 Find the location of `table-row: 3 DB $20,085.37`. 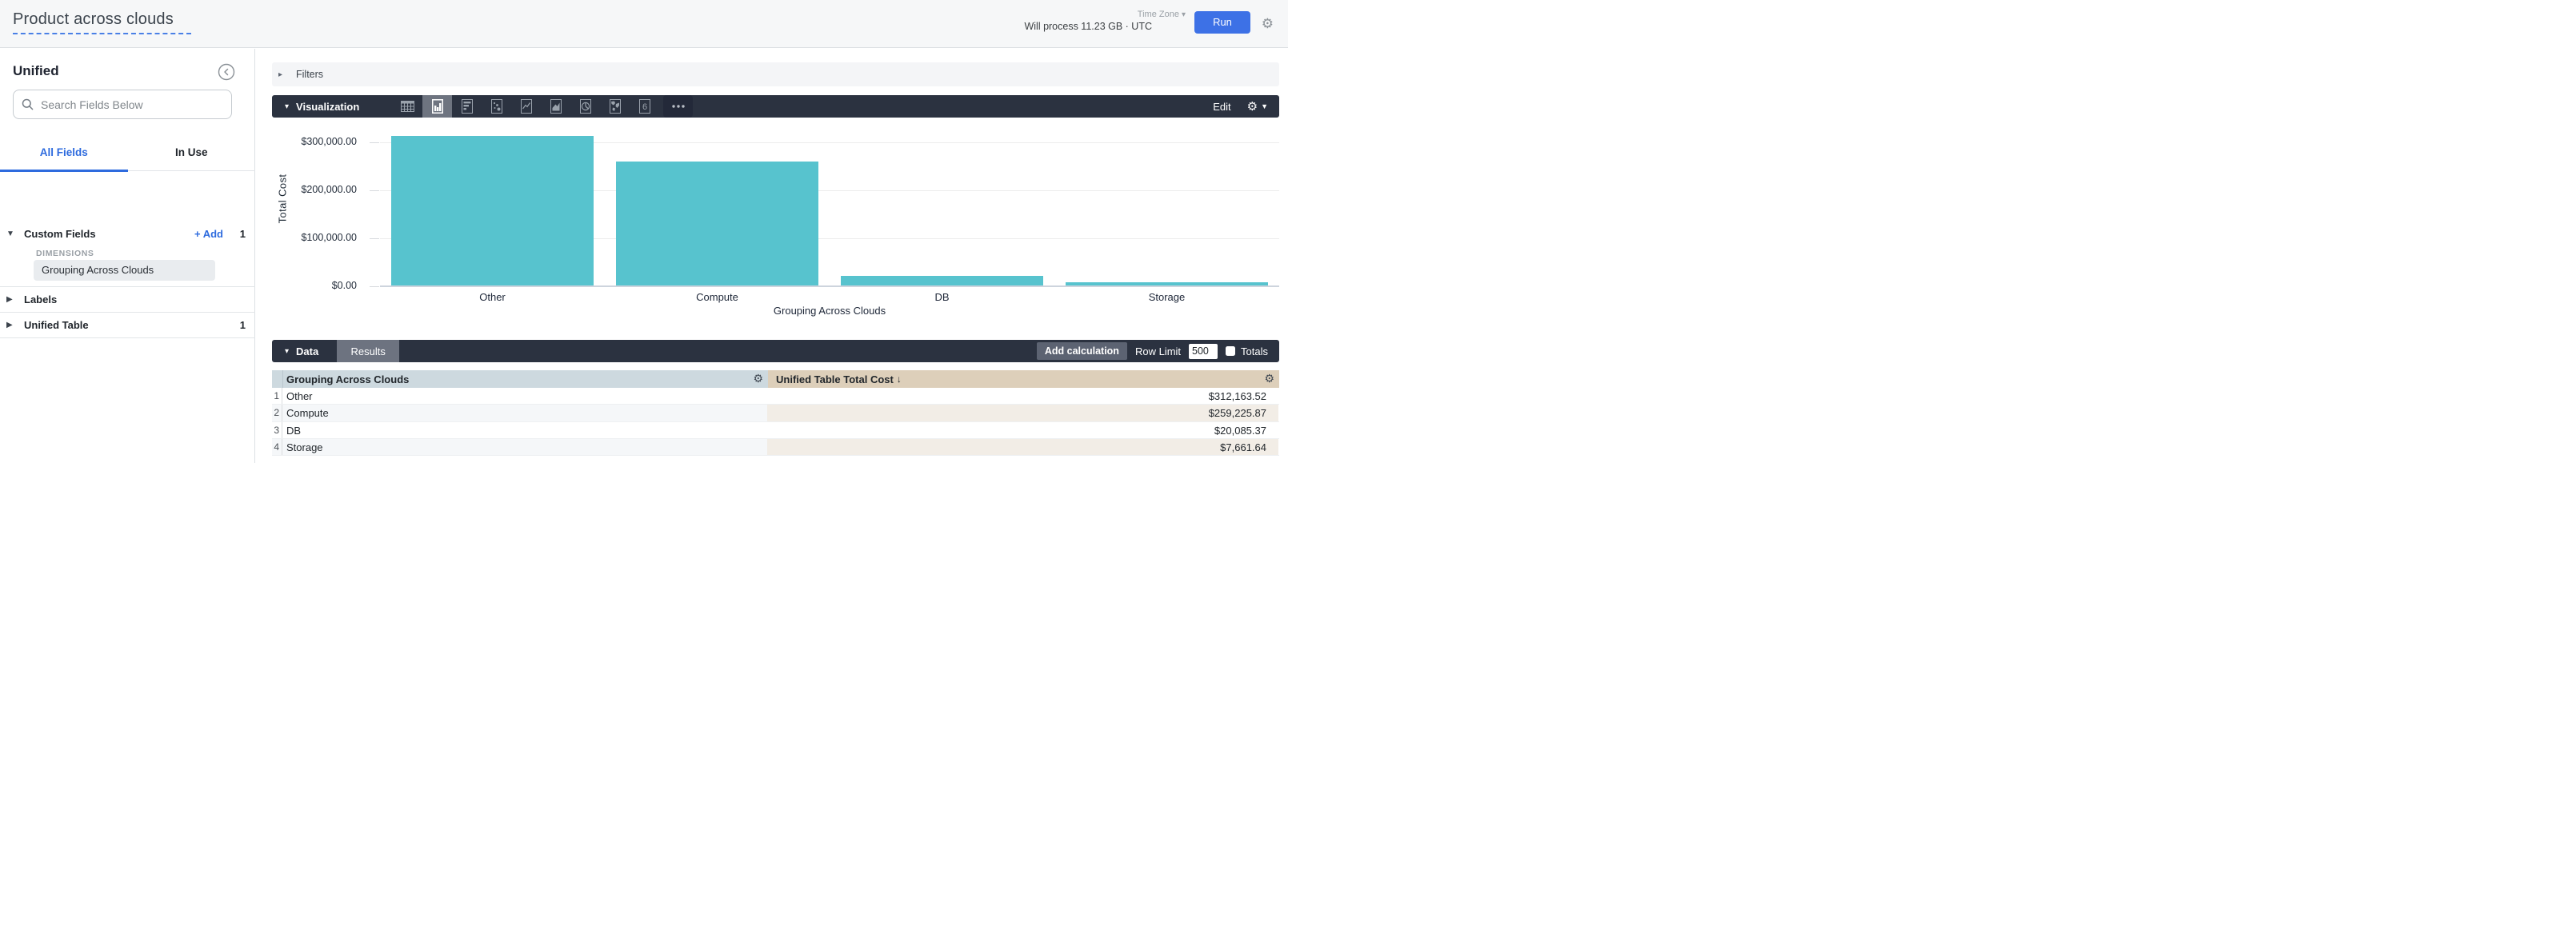

table-row: 3 DB $20,085.37 is located at coordinates (775, 430).